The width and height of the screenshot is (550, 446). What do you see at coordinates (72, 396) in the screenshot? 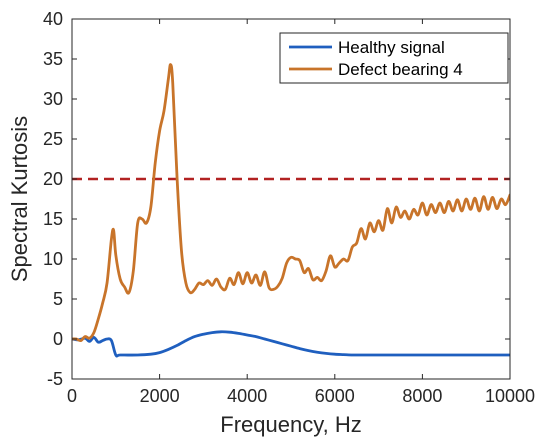
I see `x-tick-label: 0` at bounding box center [72, 396].